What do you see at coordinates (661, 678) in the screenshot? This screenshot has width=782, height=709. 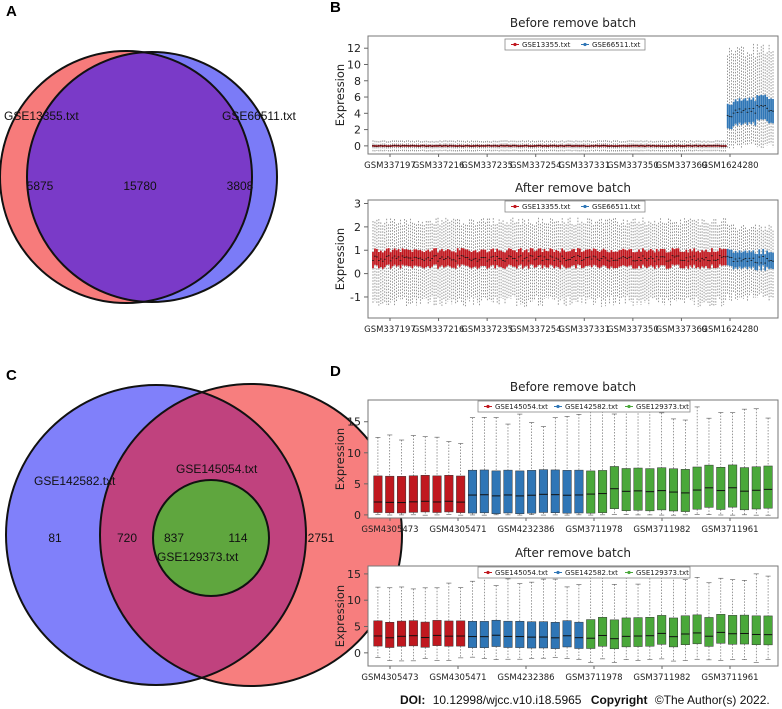 I see `x-tick-label: GSM3711982` at bounding box center [661, 678].